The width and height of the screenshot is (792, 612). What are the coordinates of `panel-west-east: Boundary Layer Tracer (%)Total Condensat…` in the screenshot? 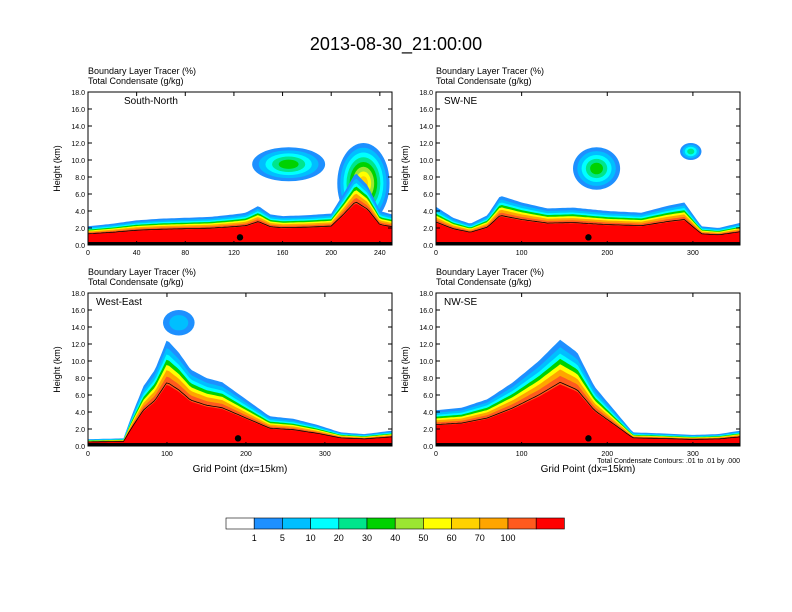 It's located at (222, 371).